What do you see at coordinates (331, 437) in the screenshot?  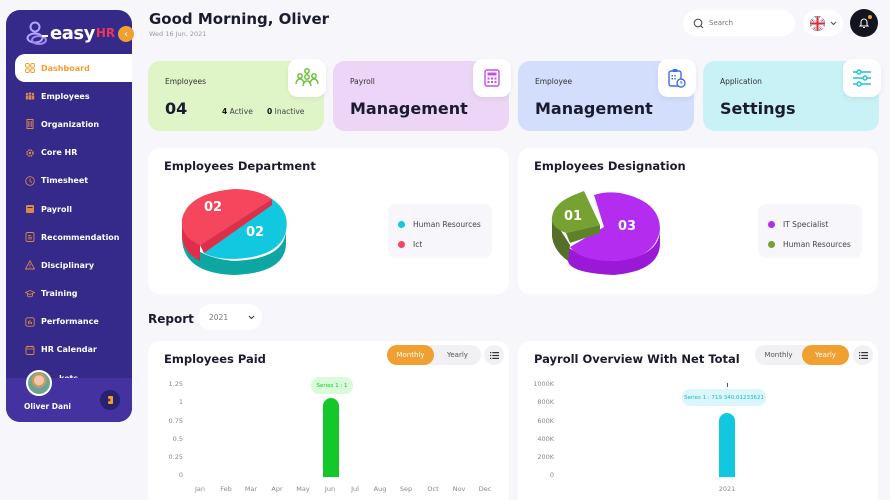 I see `bar-jun` at bounding box center [331, 437].